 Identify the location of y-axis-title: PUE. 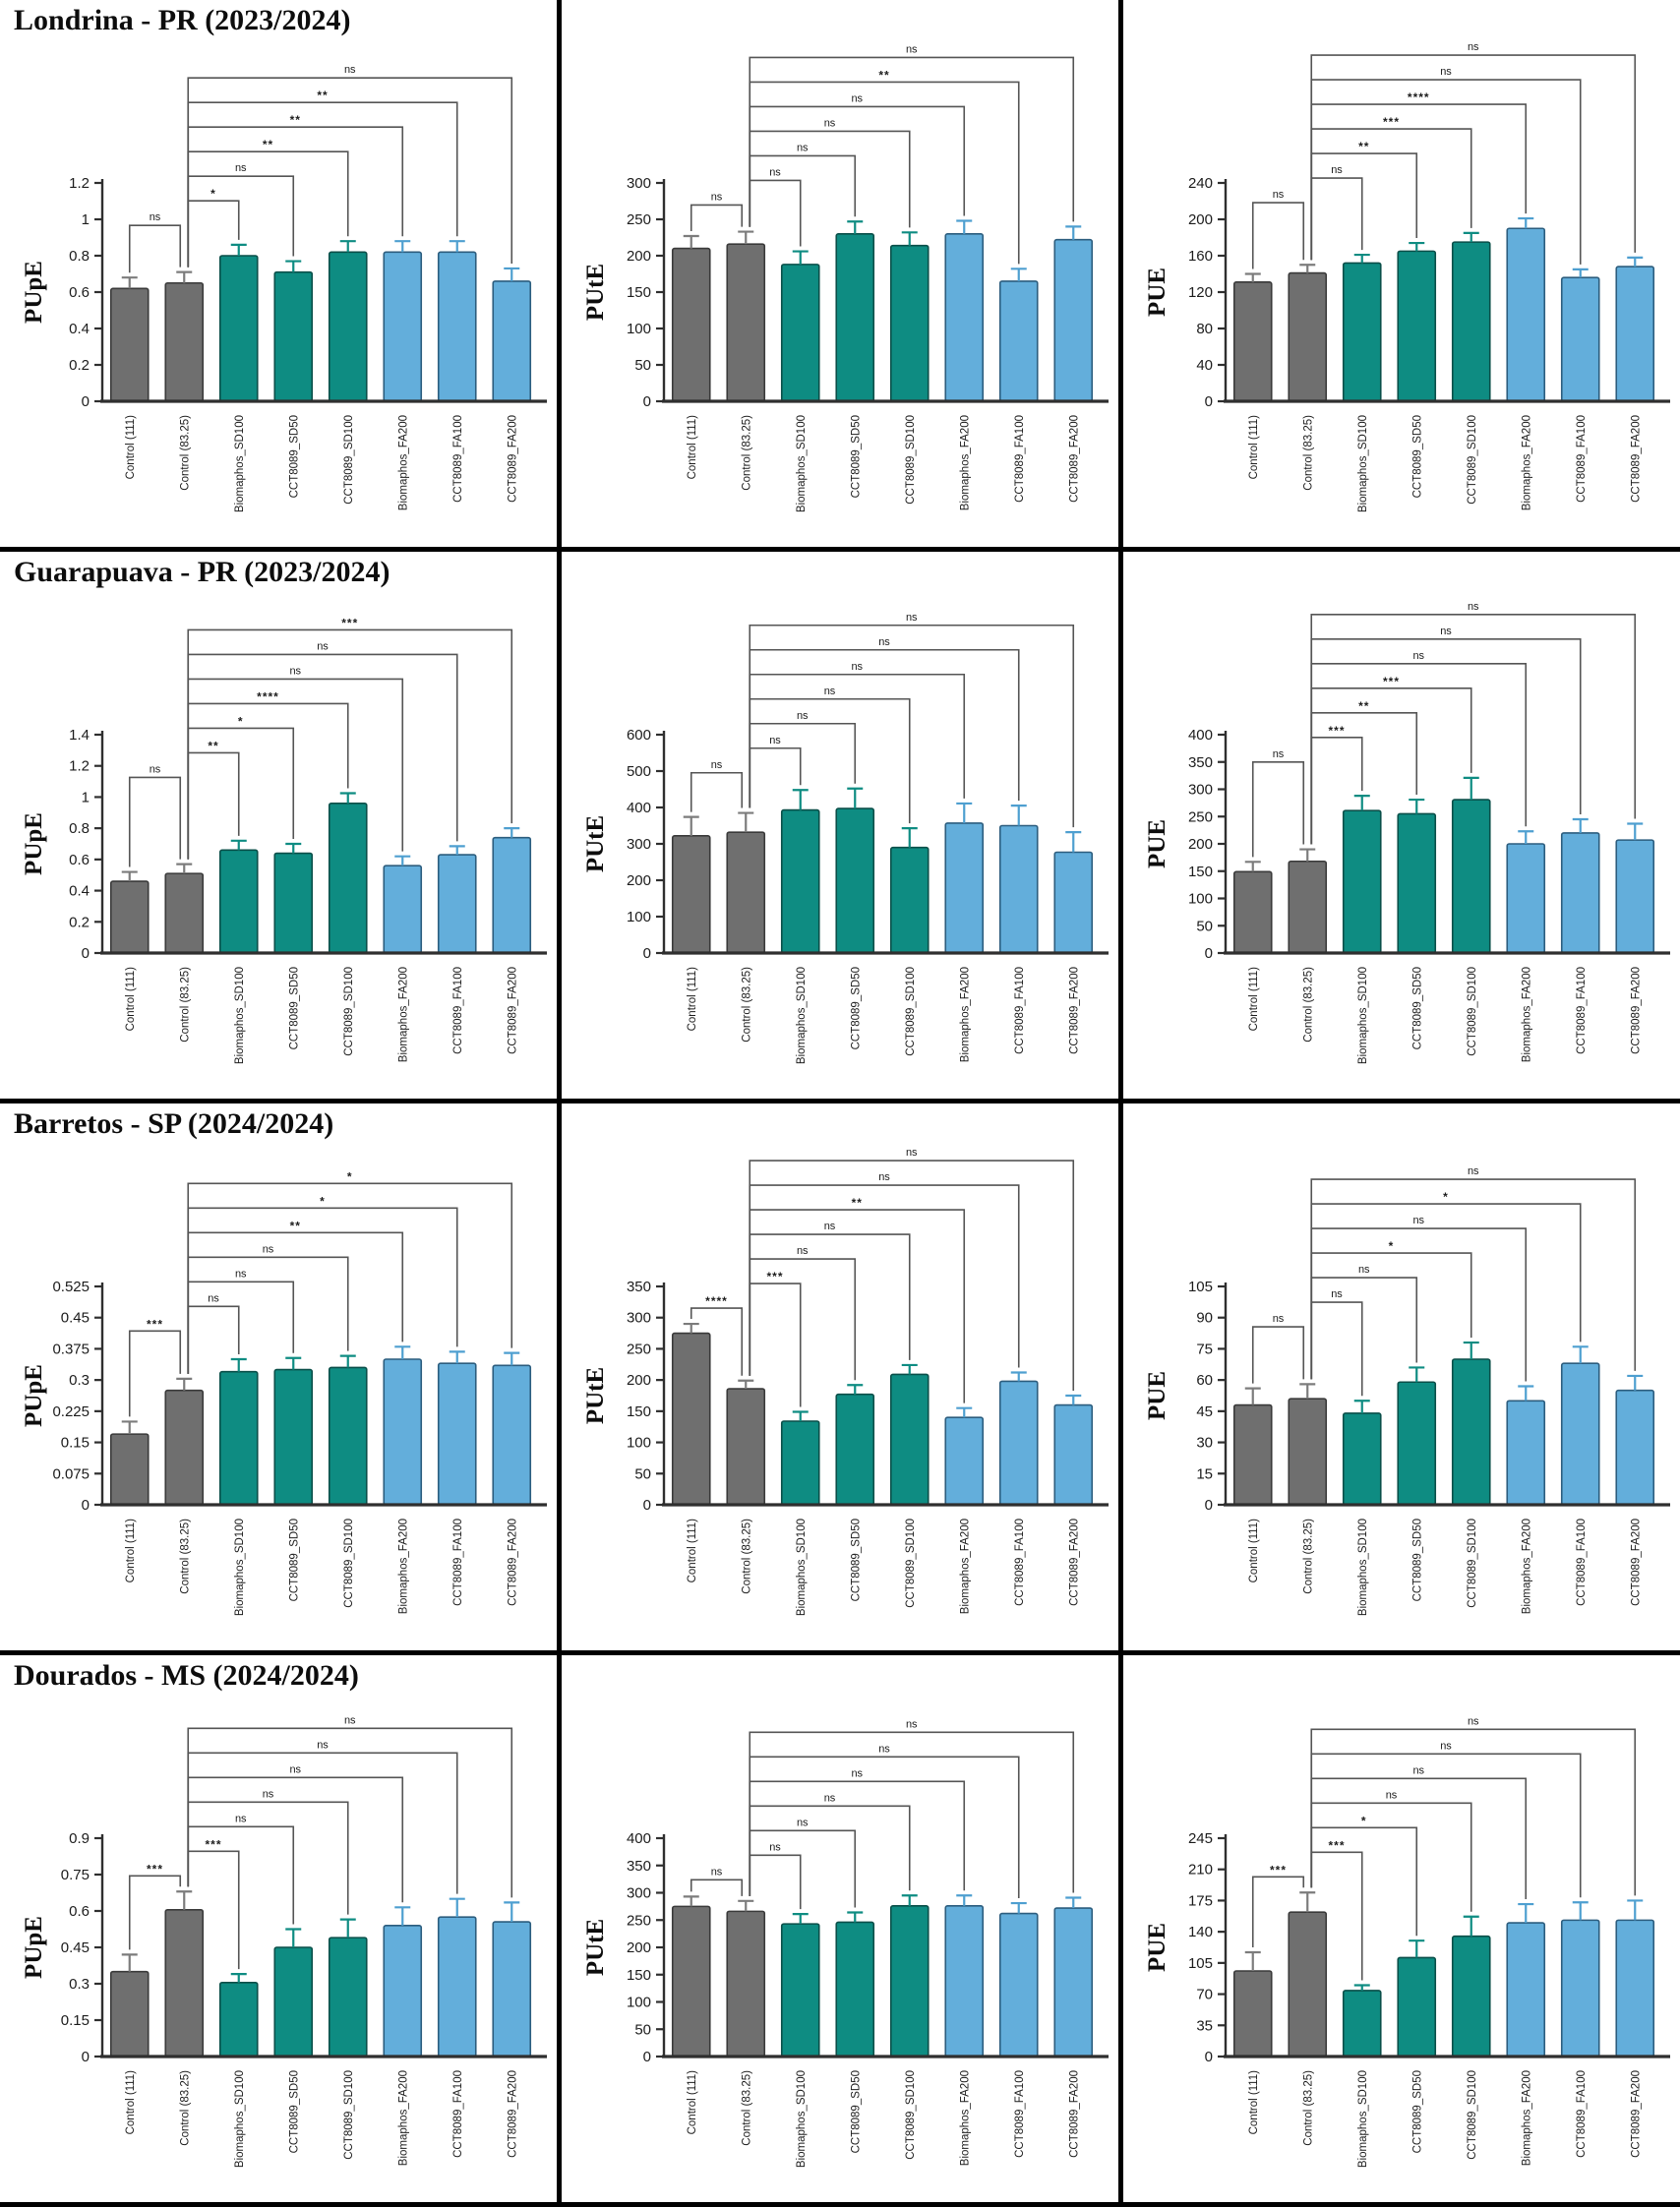
(1157, 843).